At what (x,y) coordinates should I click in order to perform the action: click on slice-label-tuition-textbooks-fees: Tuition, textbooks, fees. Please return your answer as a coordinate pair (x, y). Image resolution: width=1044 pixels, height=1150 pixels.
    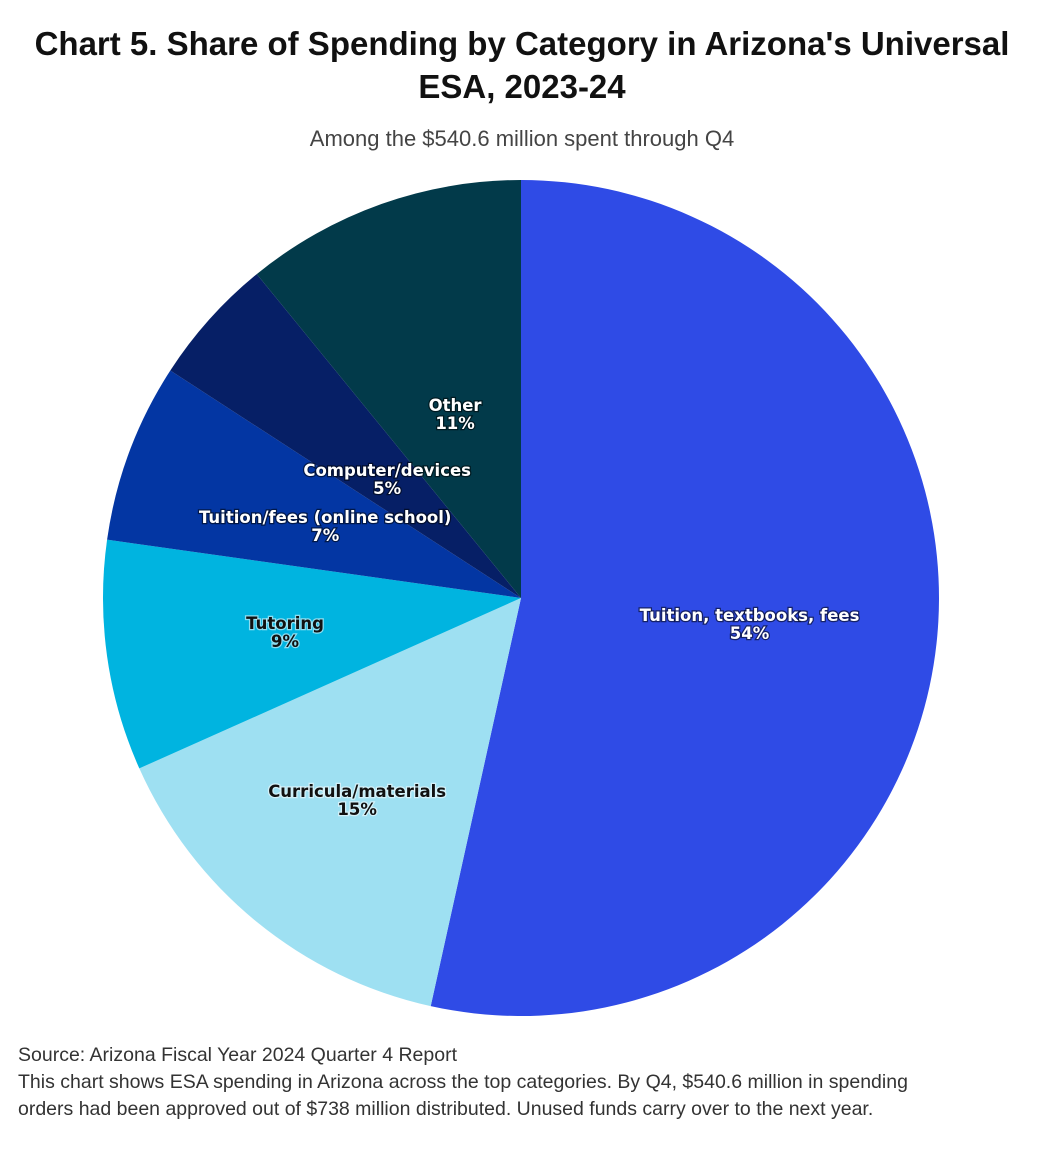
    Looking at the image, I should click on (750, 615).